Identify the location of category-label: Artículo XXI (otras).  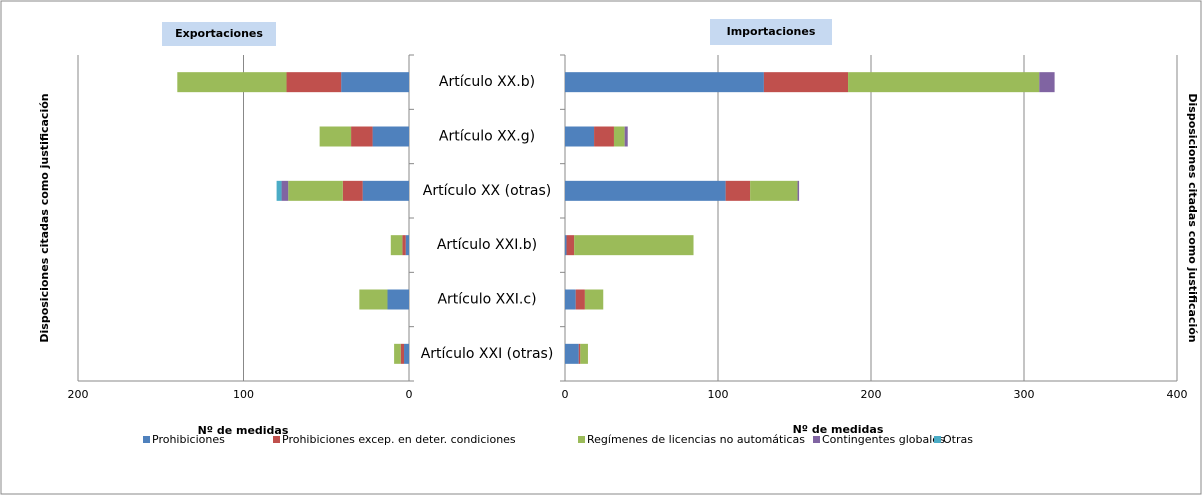
(487, 354).